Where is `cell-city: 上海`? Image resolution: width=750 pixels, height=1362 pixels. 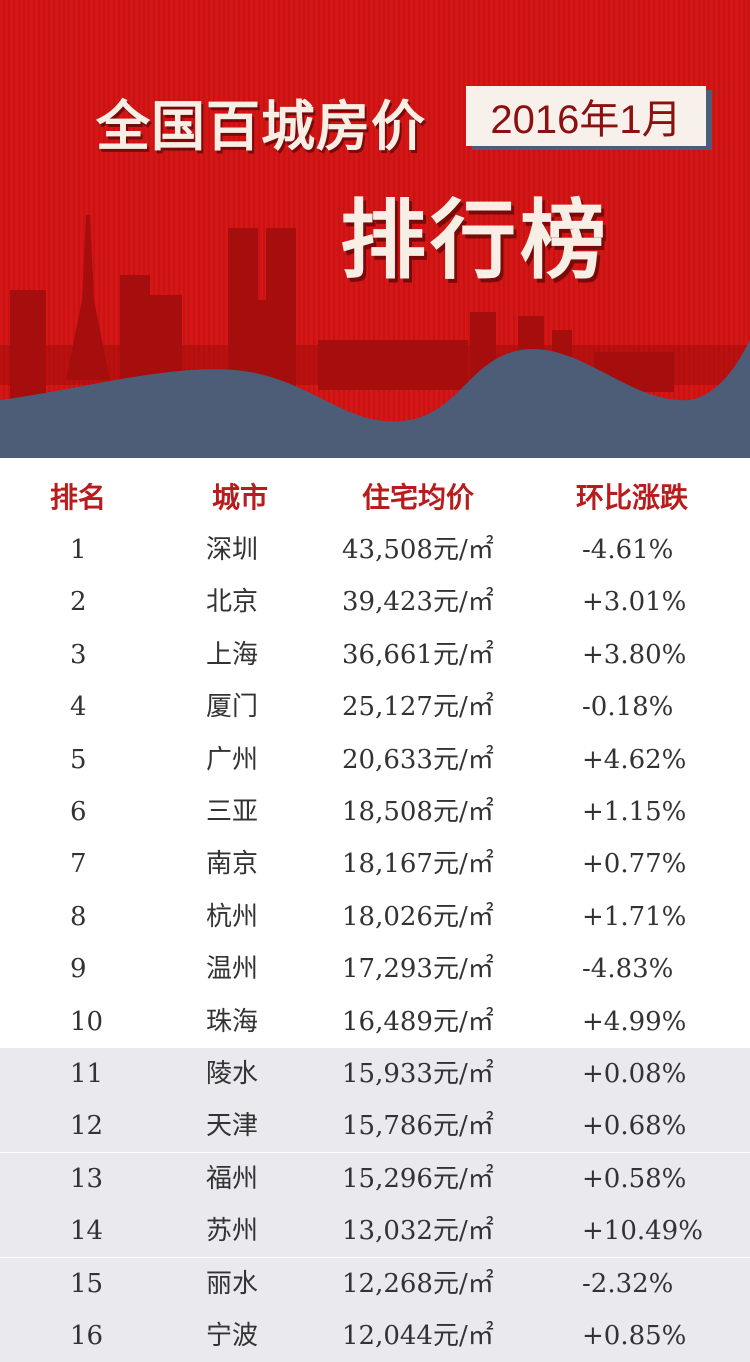 cell-city: 上海 is located at coordinates (232, 654).